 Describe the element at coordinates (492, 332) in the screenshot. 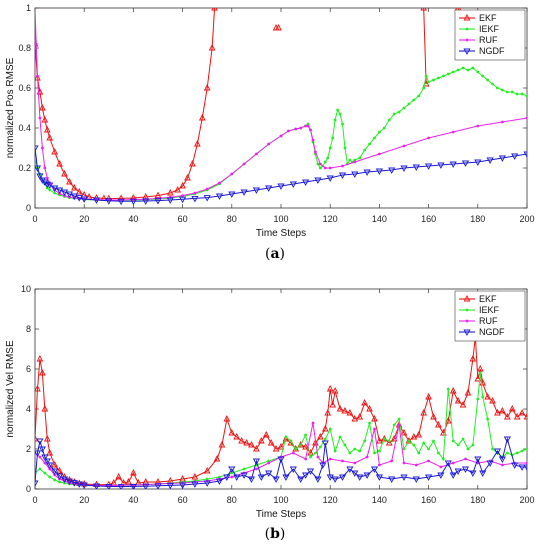

I see `legend-label-ngdf: NGDF` at that location.